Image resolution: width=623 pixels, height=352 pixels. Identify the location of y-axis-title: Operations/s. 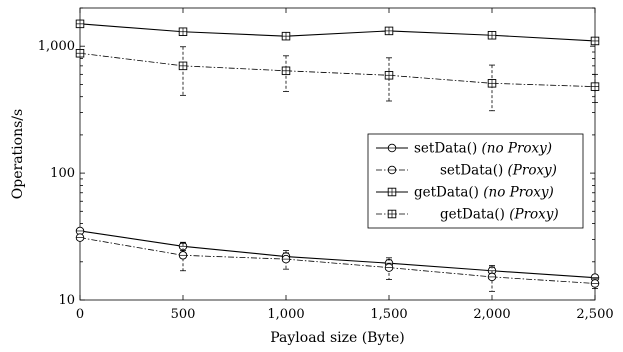
(18, 154).